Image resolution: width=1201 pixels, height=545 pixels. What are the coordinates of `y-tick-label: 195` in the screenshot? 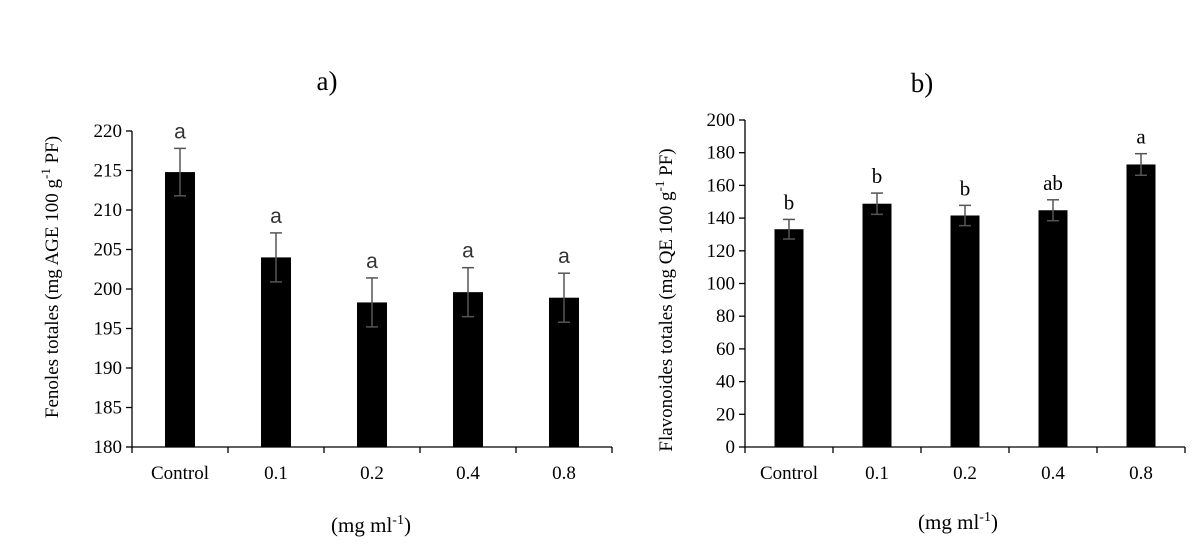 It's located at (108, 329).